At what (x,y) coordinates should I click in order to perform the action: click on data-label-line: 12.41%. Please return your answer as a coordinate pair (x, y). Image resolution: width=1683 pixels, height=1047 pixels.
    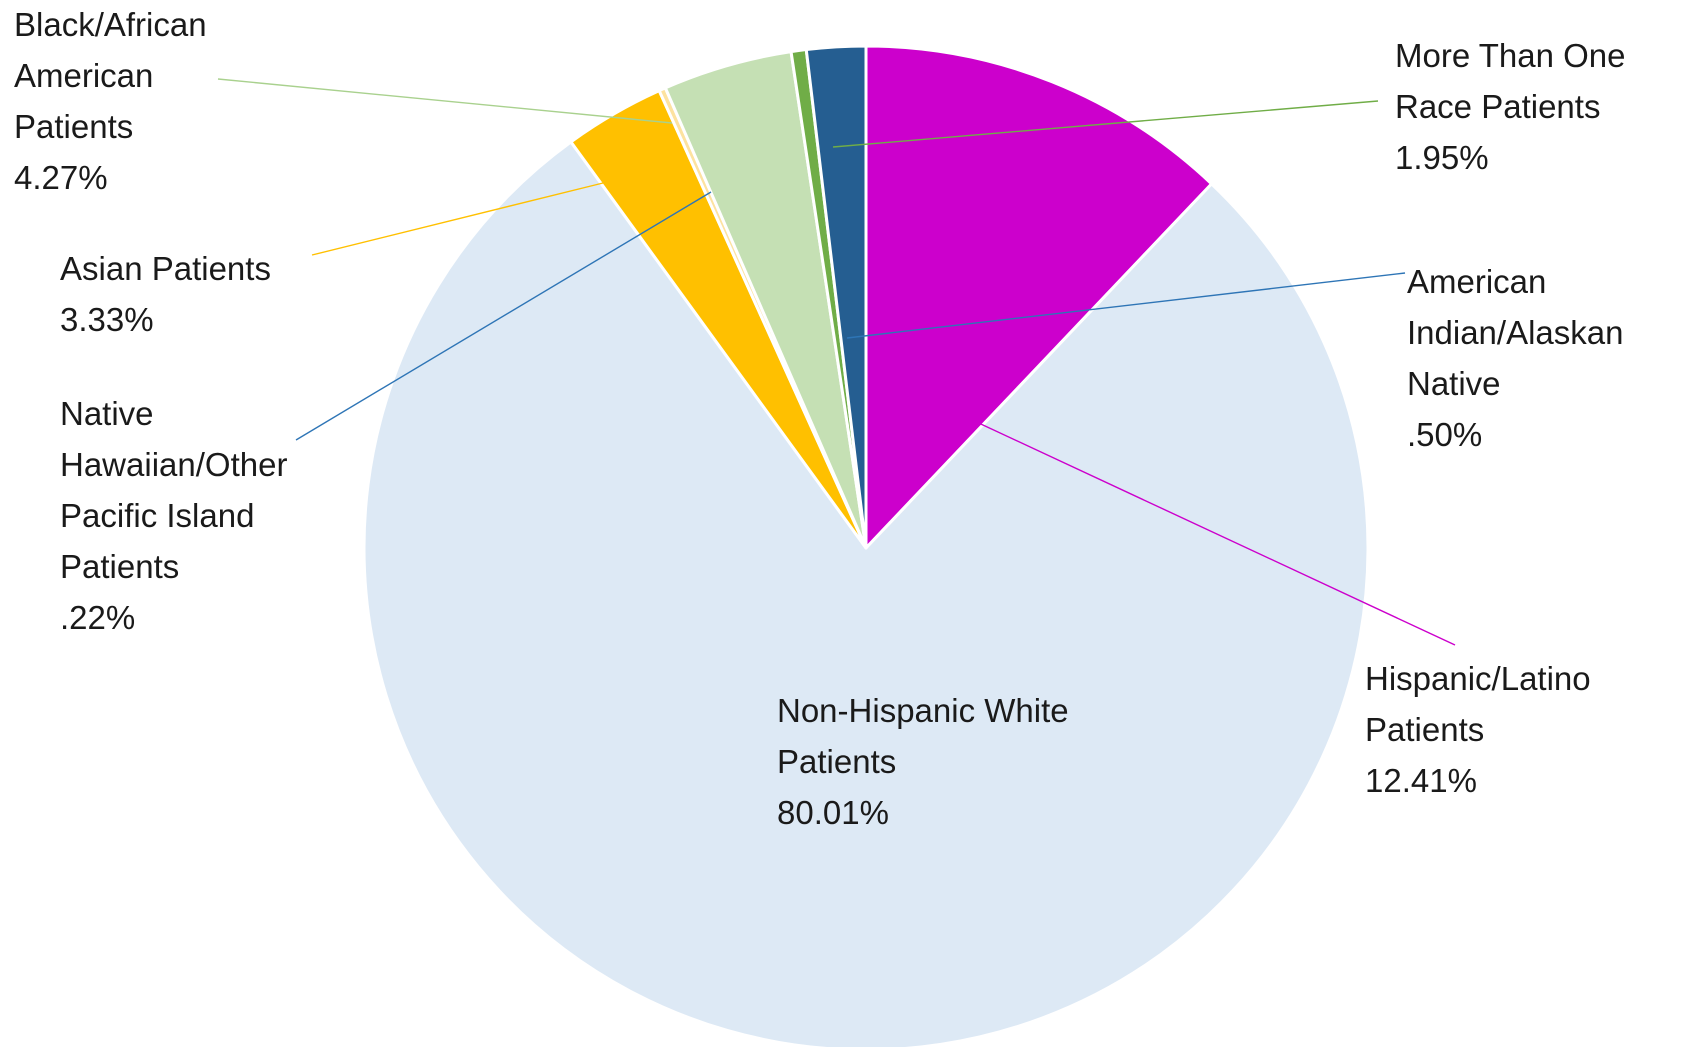
    Looking at the image, I should click on (1421, 780).